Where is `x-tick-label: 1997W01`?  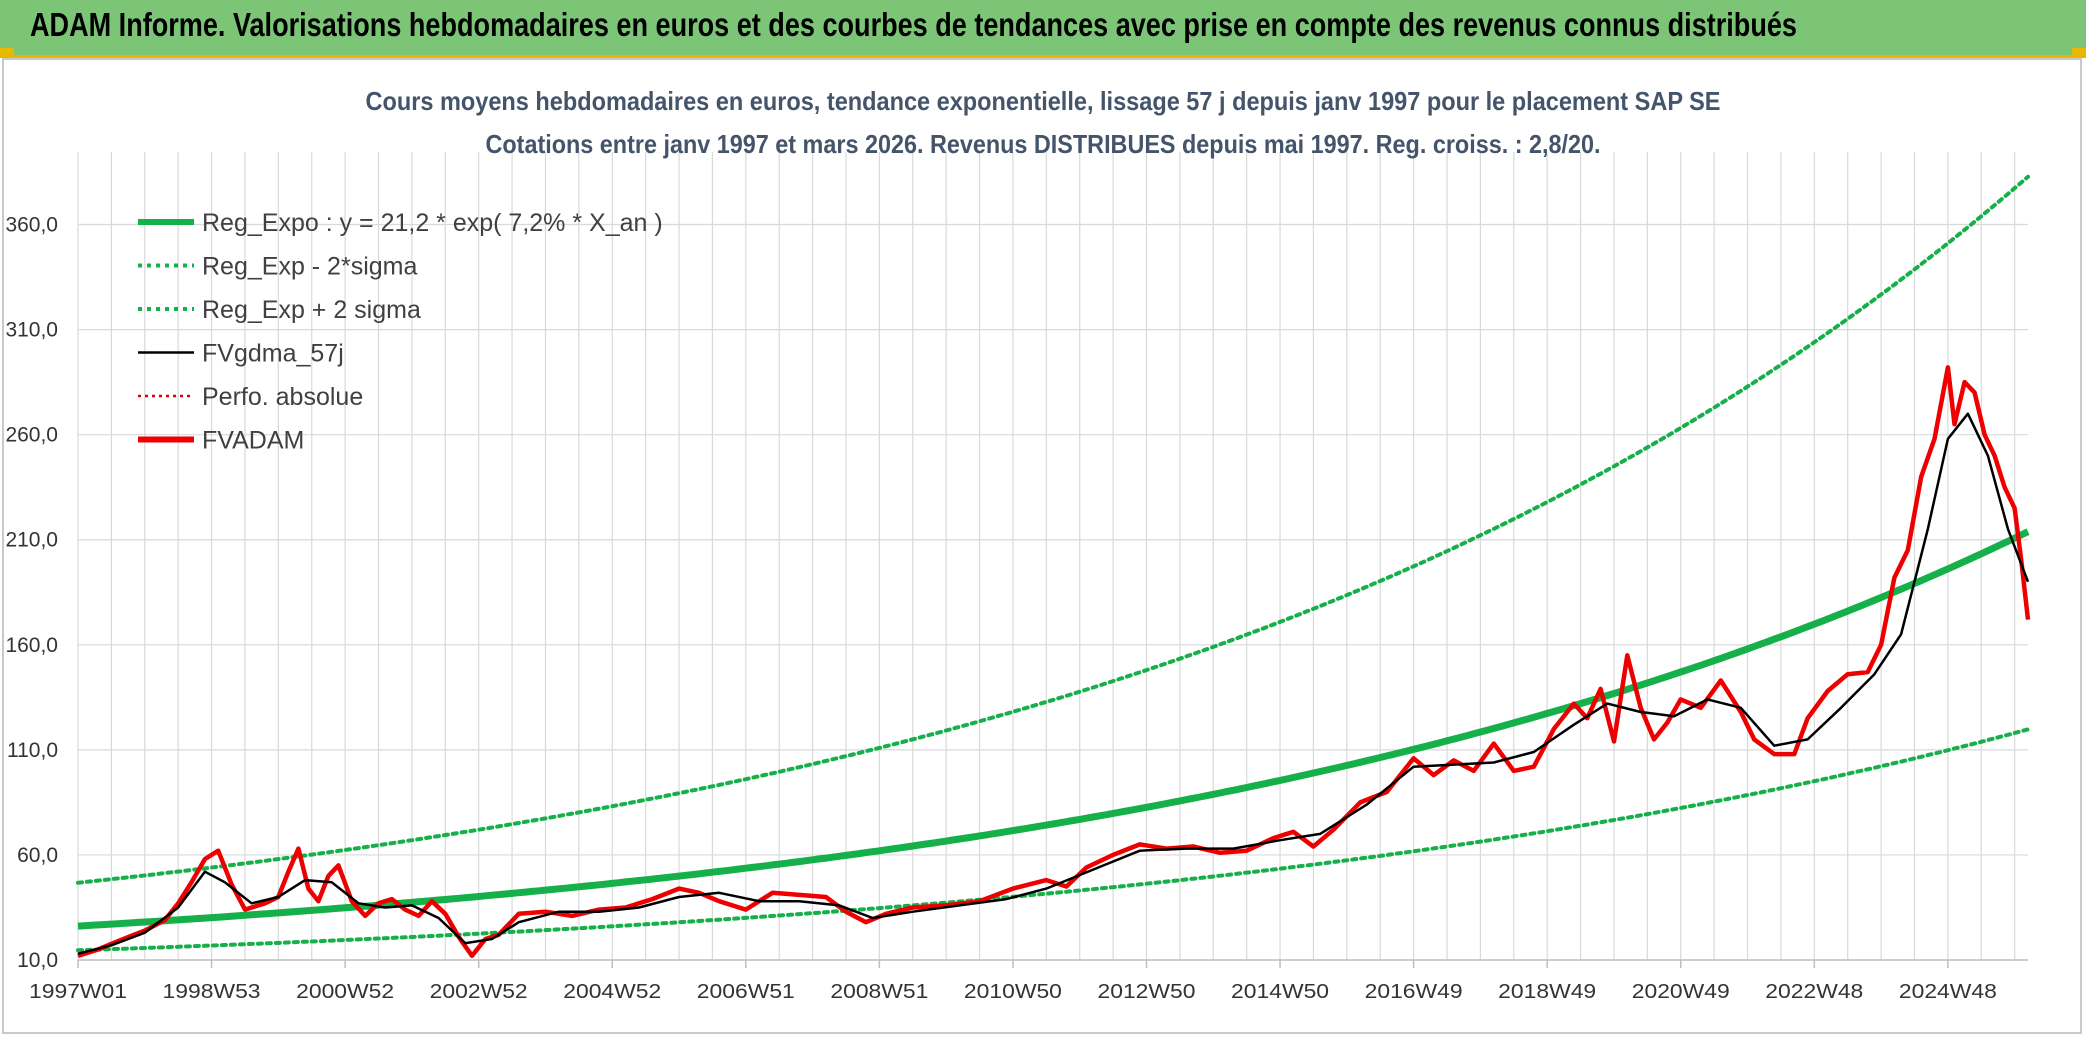 x-tick-label: 1997W01 is located at coordinates (78, 992).